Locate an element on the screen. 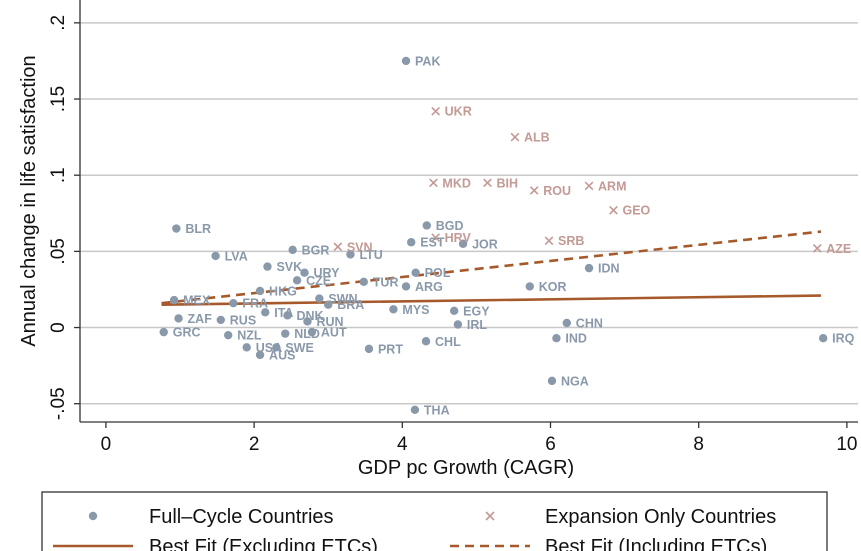  x-tick-label: 6 is located at coordinates (550, 444).